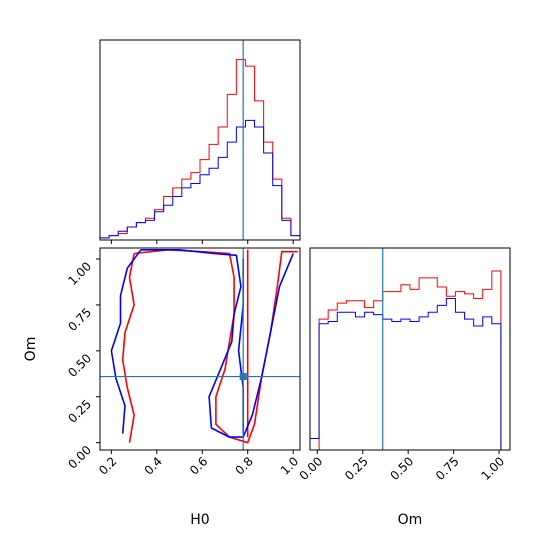  Describe the element at coordinates (198, 465) in the screenshot. I see `h0-tick-label-3: 0.6` at that location.